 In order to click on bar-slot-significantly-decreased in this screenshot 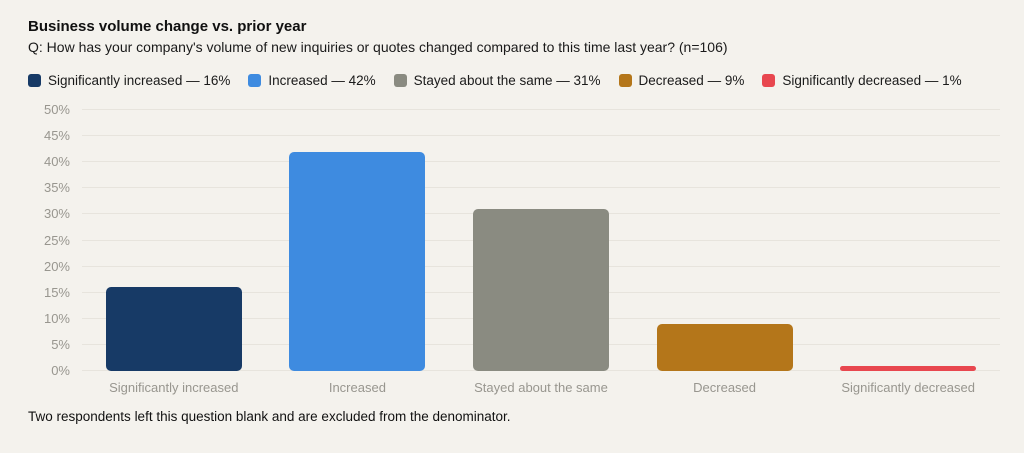, I will do `click(908, 240)`.